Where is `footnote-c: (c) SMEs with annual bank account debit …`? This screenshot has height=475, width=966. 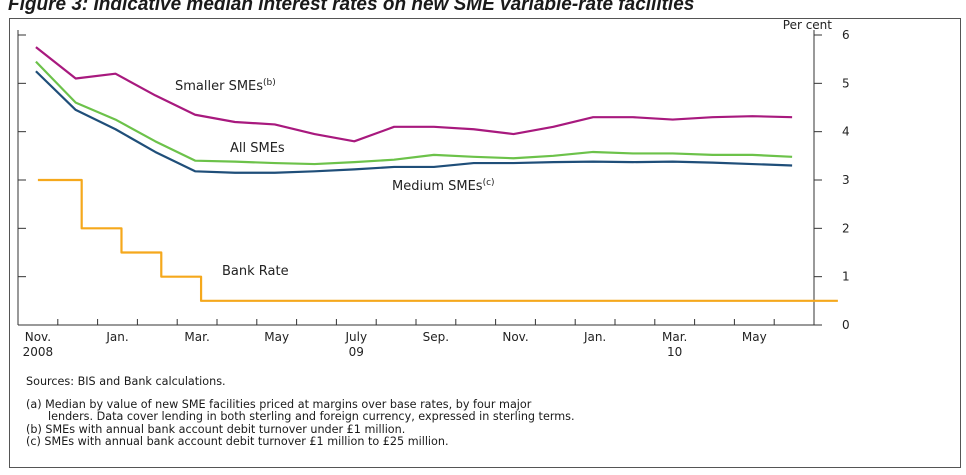 footnote-c: (c) SMEs with annual bank account debit … is located at coordinates (237, 441).